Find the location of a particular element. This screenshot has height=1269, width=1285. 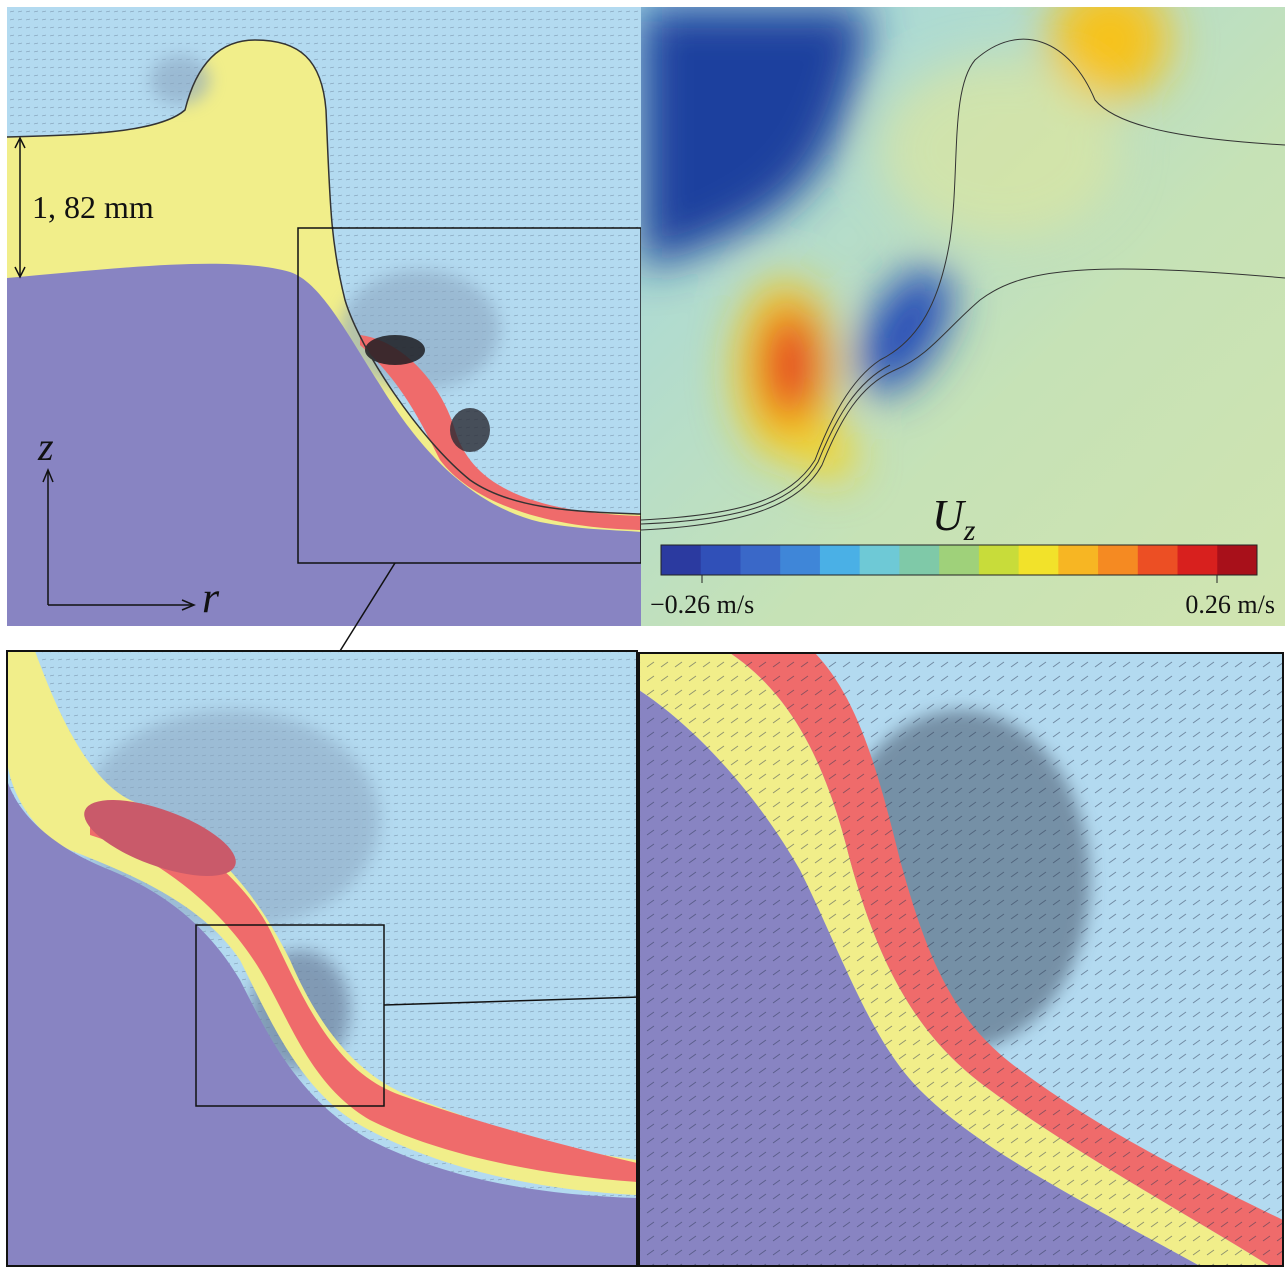

shape: z is located at coordinates (969, 530).